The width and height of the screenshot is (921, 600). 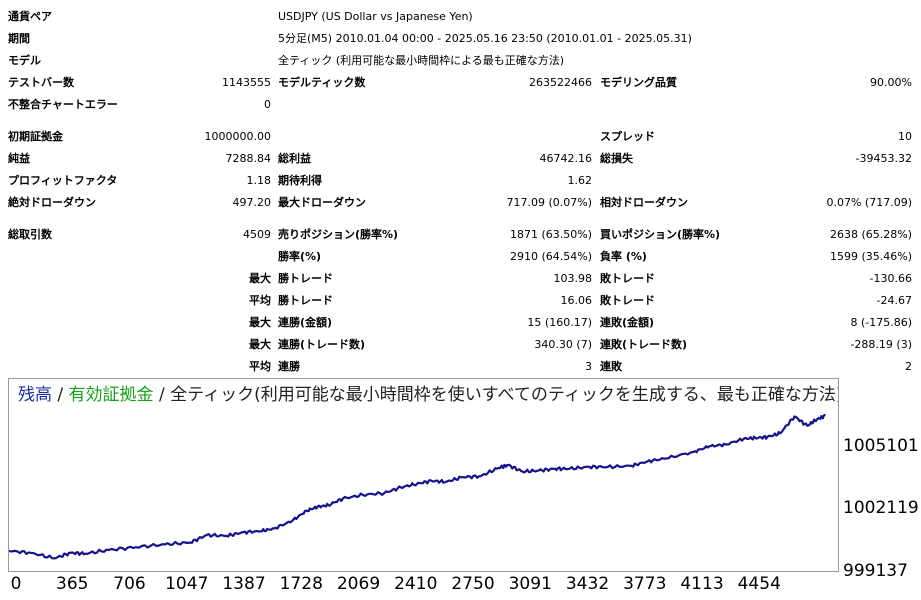 I want to click on max-consec-losses-count-label: 連敗(トレード数), so click(x=644, y=344).